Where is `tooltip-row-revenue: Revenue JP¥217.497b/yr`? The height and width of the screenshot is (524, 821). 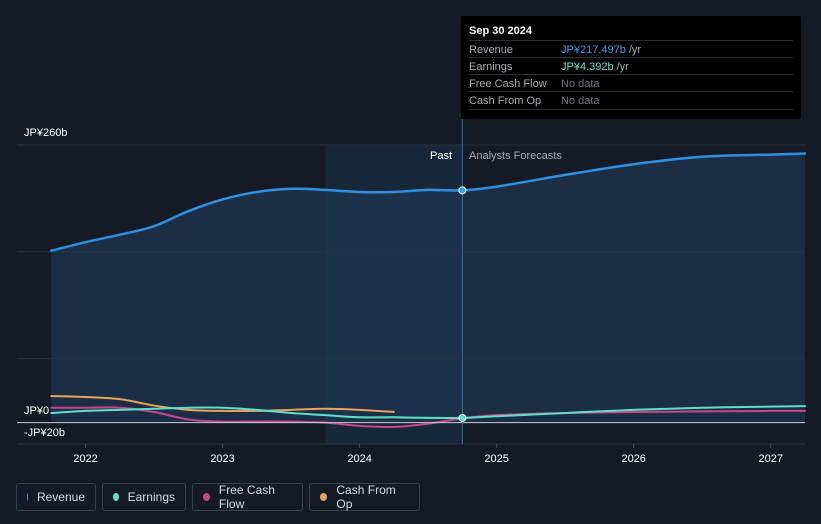
tooltip-row-revenue: Revenue JP¥217.497b/yr is located at coordinates (631, 49).